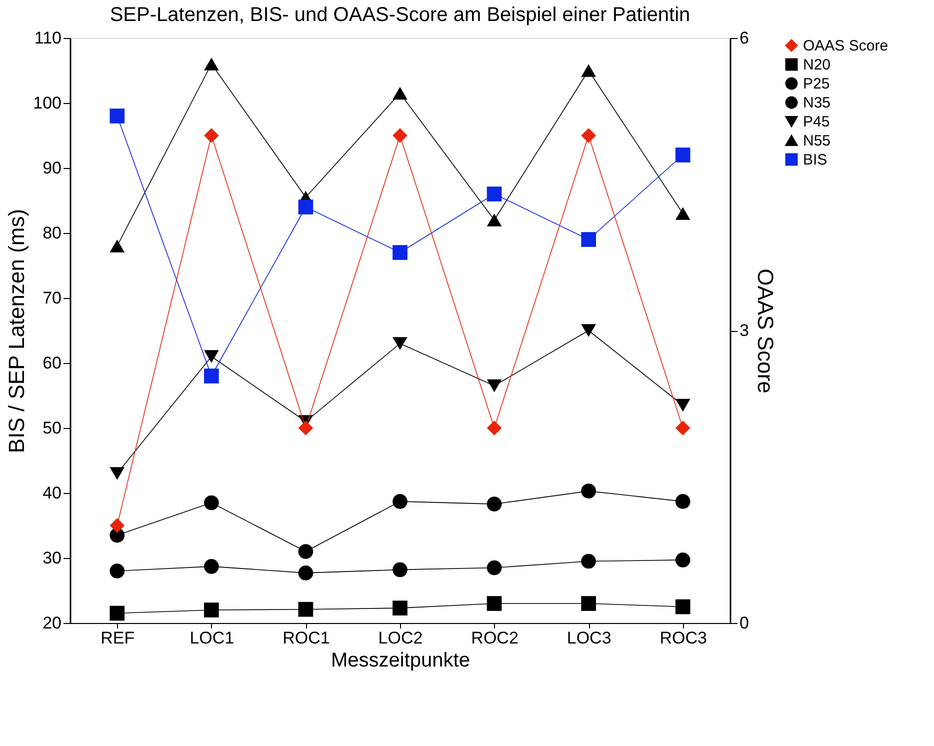 Image resolution: width=934 pixels, height=746 pixels. Describe the element at coordinates (683, 638) in the screenshot. I see `x-tick-label: ROC3` at that location.